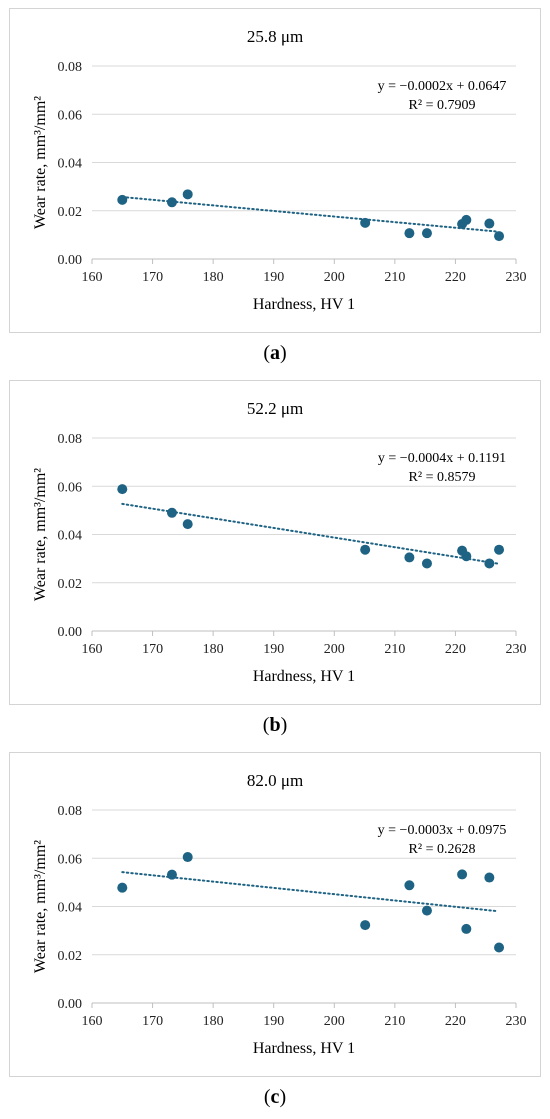 The width and height of the screenshot is (550, 1119). Describe the element at coordinates (442, 458) in the screenshot. I see `trendline-equation: y = −0.0004x + 0.1191` at that location.